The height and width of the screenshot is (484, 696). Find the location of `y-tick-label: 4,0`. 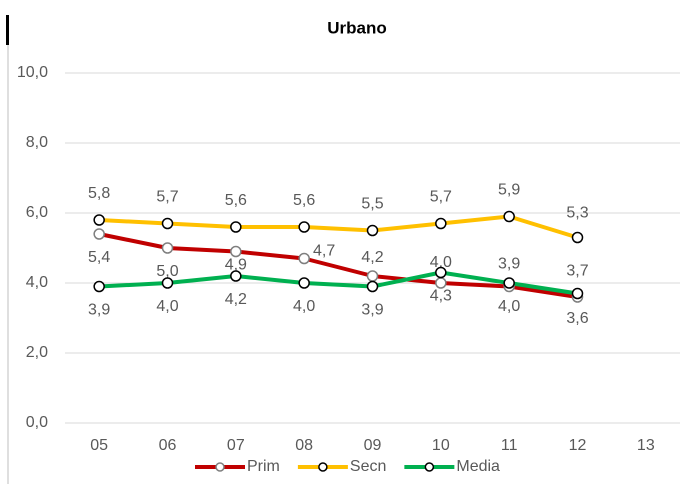

y-tick-label: 4,0 is located at coordinates (37, 282).